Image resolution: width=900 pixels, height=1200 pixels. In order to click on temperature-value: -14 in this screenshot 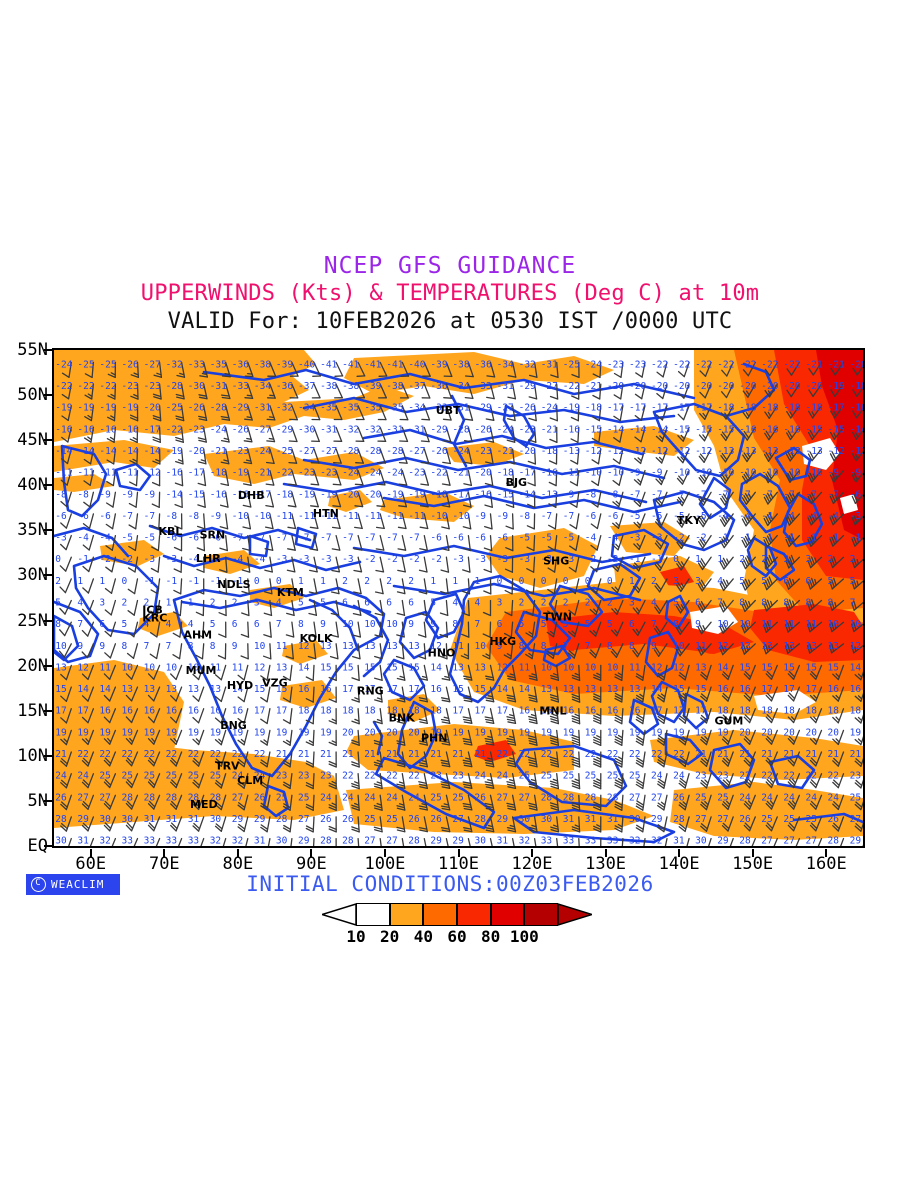, I will do `click(637, 429)`.